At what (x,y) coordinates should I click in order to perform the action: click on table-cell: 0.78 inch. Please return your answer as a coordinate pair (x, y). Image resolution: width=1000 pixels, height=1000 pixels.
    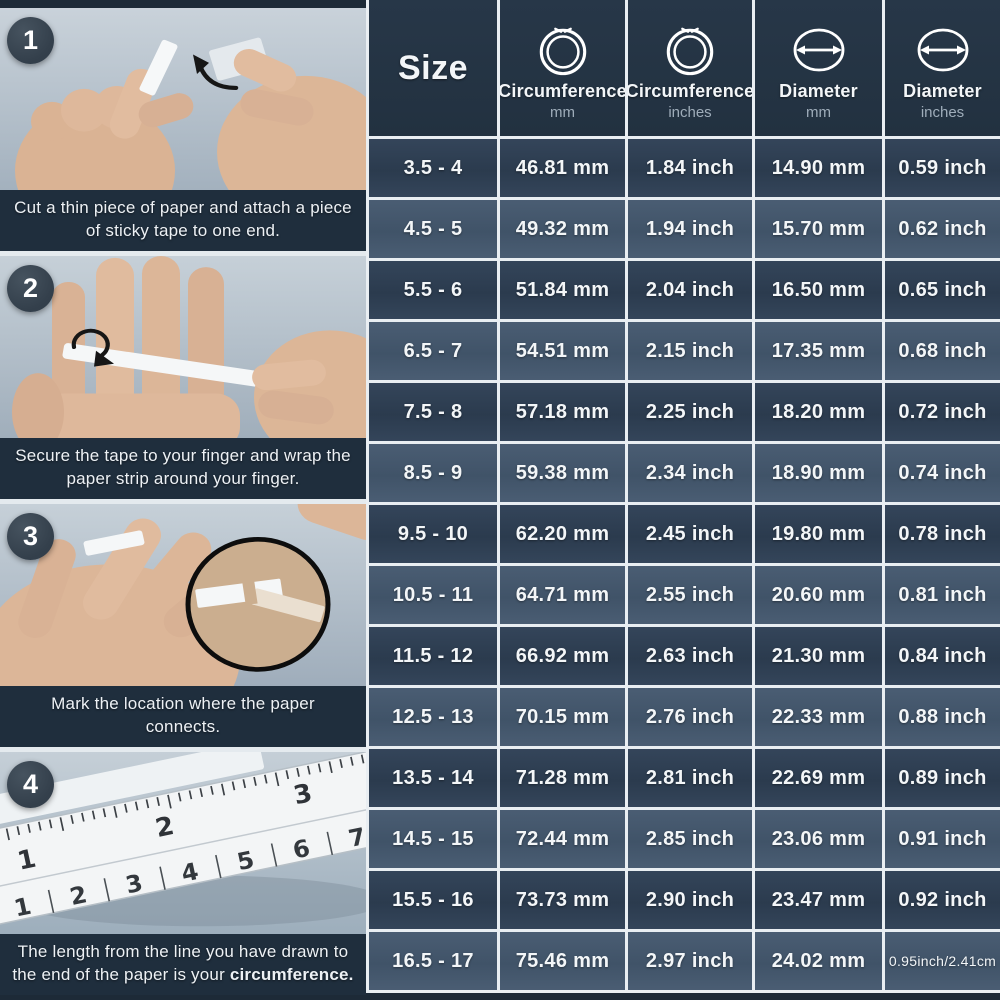
    Looking at the image, I should click on (941, 535).